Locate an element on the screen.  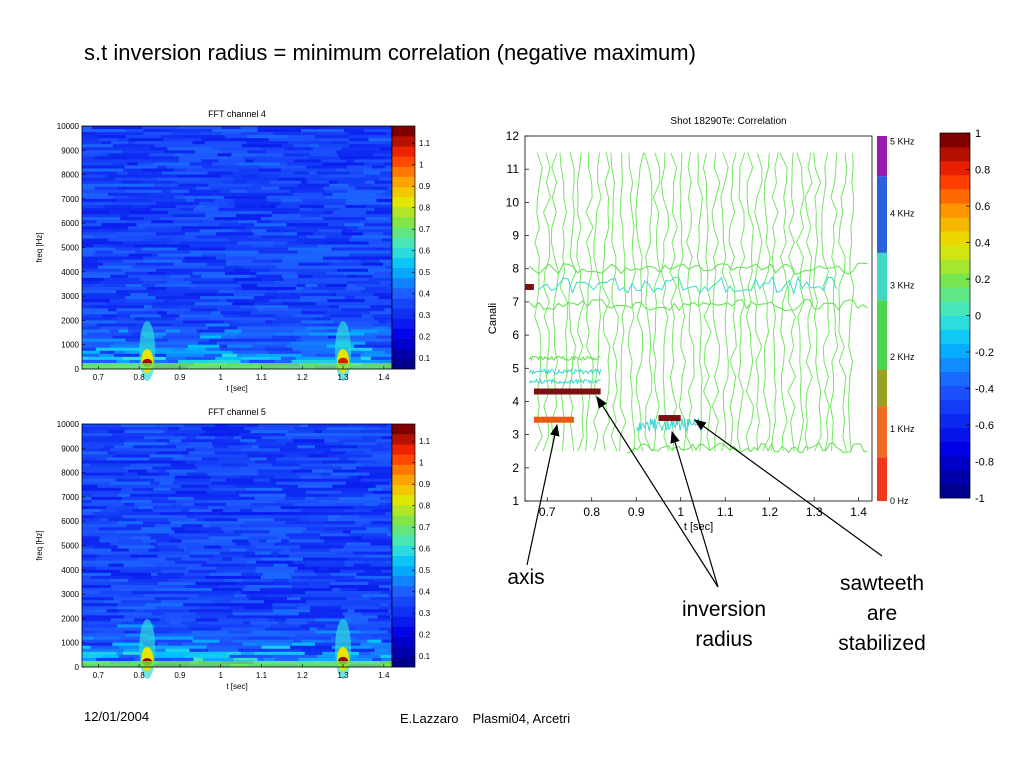
footer-author: E.Lazzaro is located at coordinates (429, 718).